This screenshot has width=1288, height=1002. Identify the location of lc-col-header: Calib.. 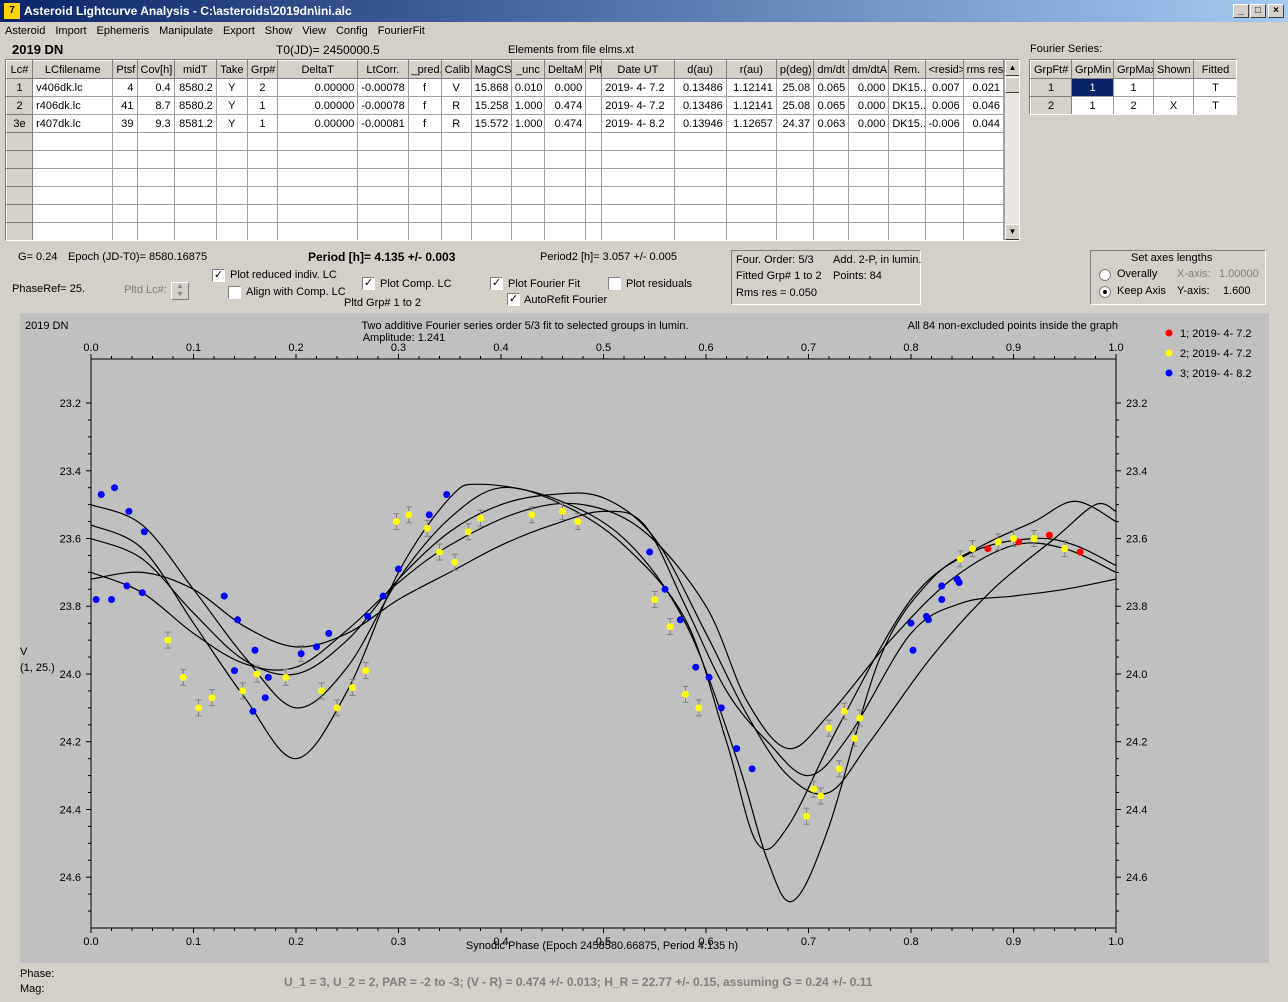
(456, 69).